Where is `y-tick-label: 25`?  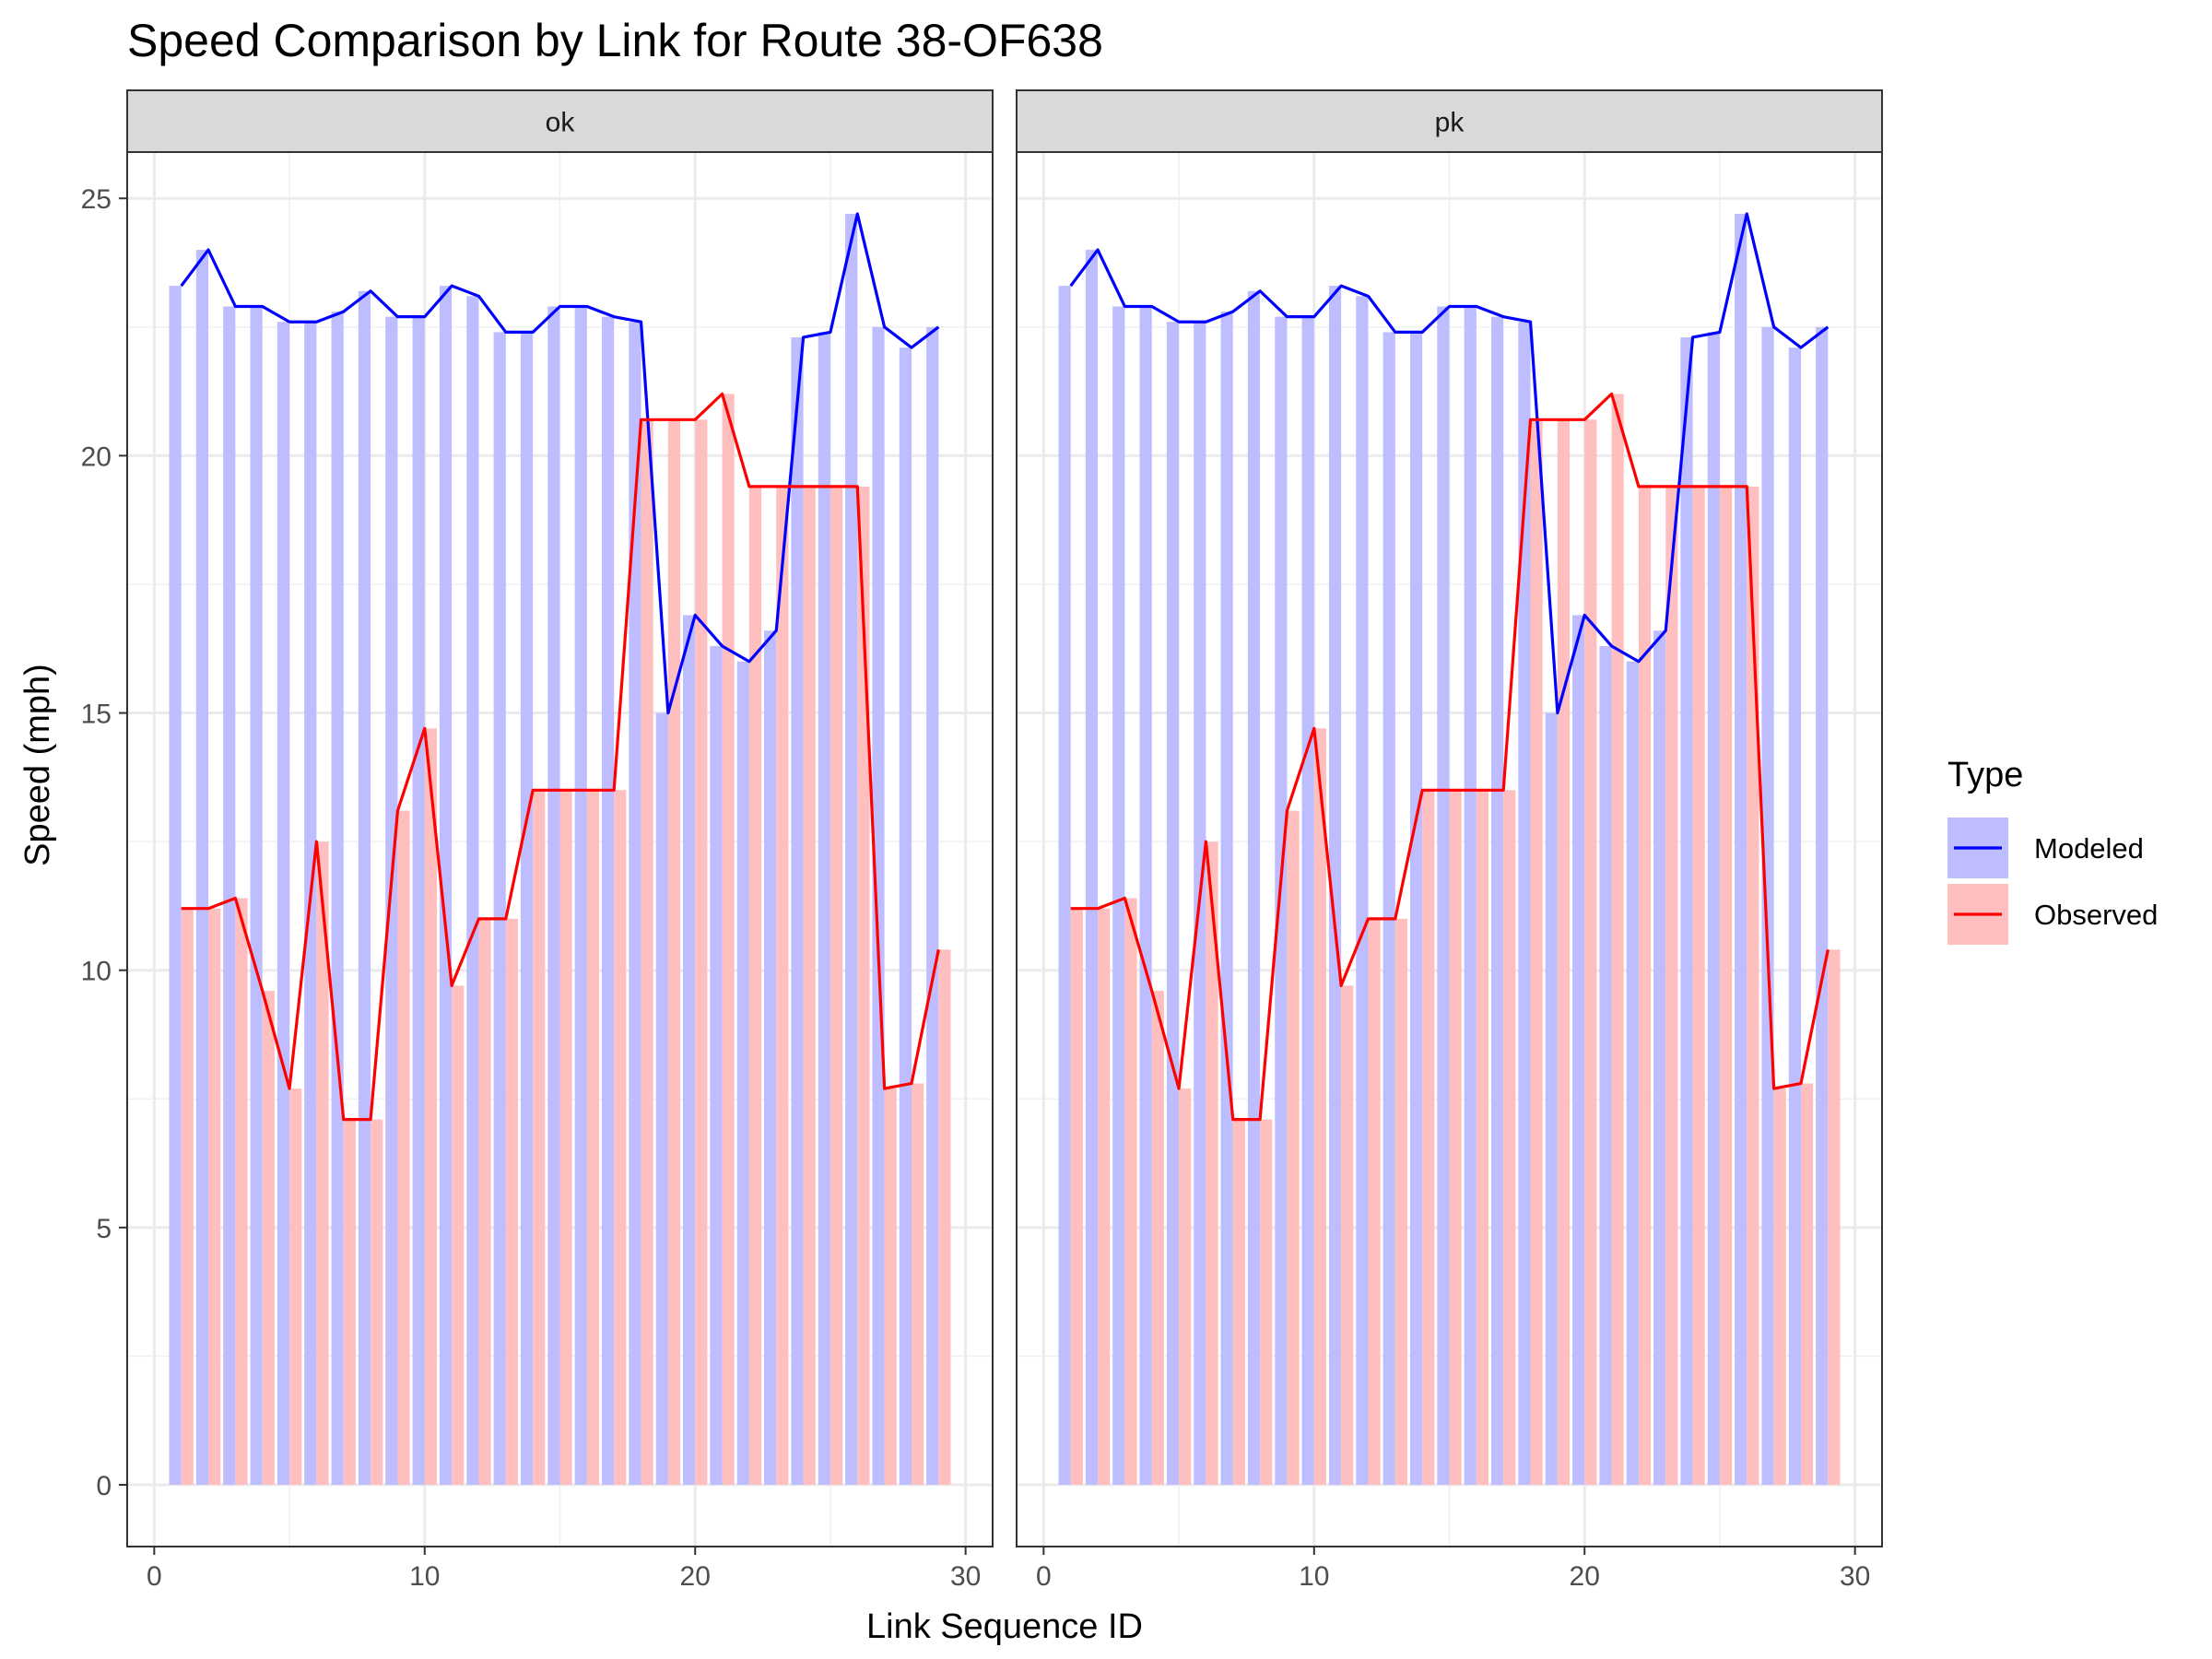
y-tick-label: 25 is located at coordinates (96, 199).